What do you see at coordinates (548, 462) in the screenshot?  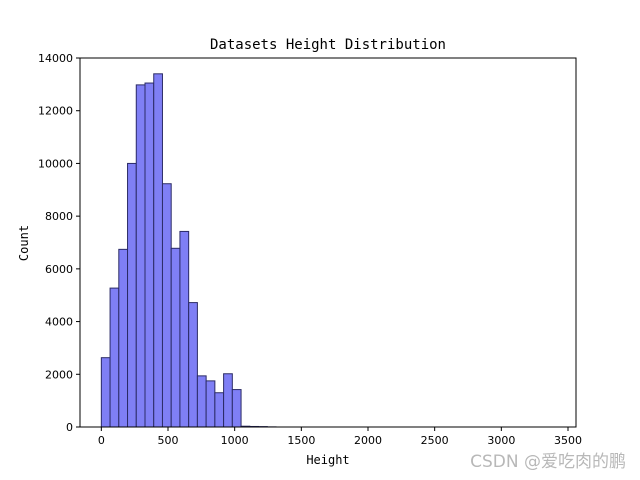 I see `watermark: CSDN @爱吃肉的鹏` at bounding box center [548, 462].